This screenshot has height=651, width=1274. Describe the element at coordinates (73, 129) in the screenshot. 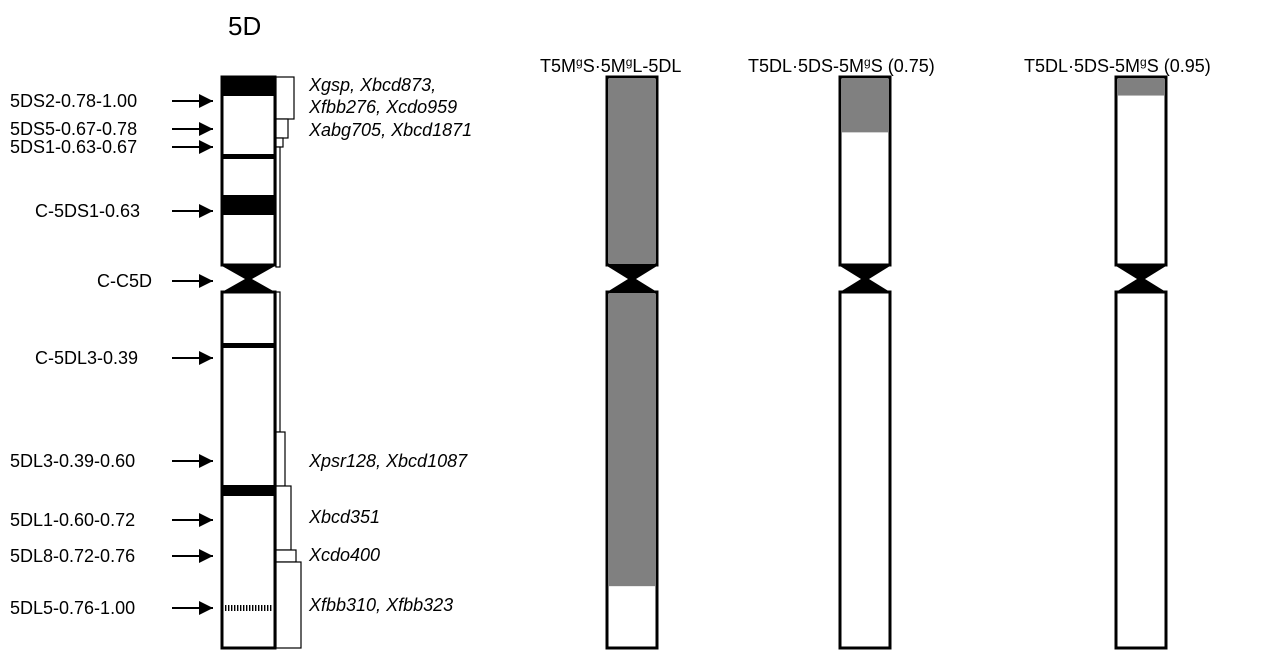

I see `bin-label: 5DS5-0.67-0.78` at that location.